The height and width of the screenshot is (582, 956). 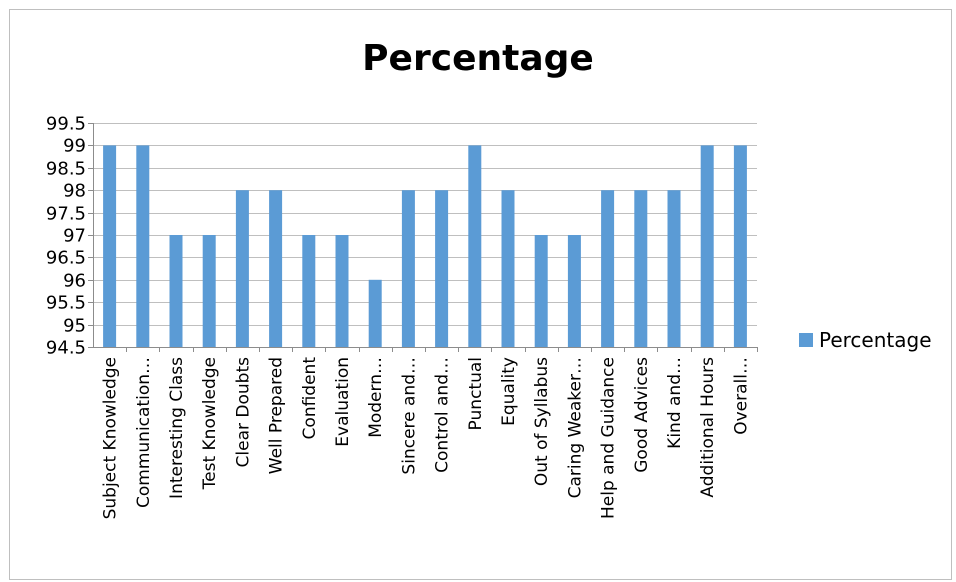 I want to click on x-category-label: Equality, so click(x=509, y=391).